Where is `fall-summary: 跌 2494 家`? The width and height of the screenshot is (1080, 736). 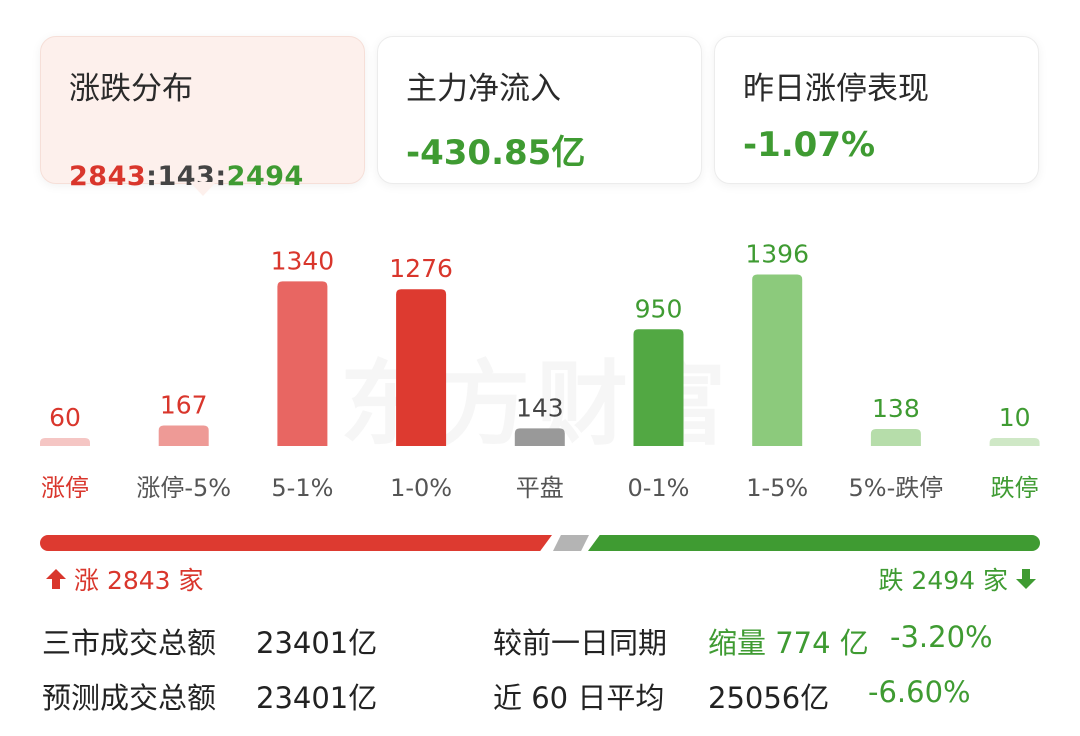
fall-summary: 跌 2494 家 is located at coordinates (958, 579).